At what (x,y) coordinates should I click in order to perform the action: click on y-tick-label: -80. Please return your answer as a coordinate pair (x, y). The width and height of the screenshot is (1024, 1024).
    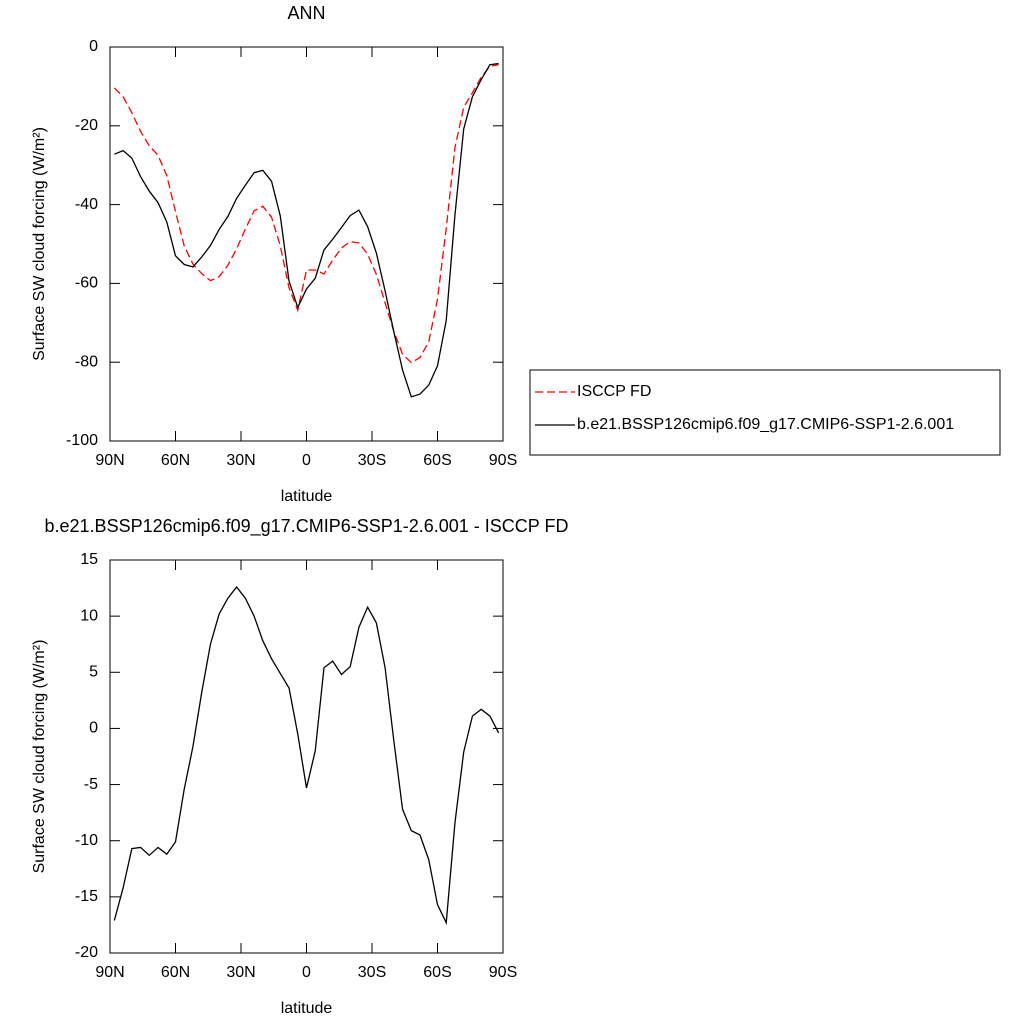
    Looking at the image, I should click on (86, 361).